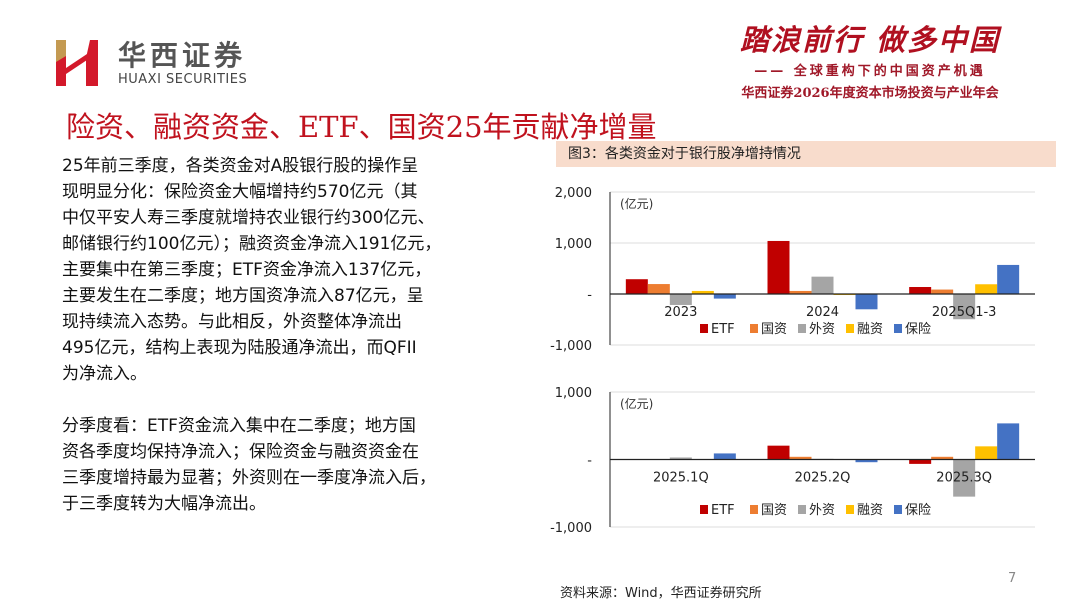 This screenshot has width=1080, height=607. What do you see at coordinates (361, 127) in the screenshot?
I see `slide-title: 险资、融资资金、ETF、国资25年贡献净增量` at bounding box center [361, 127].